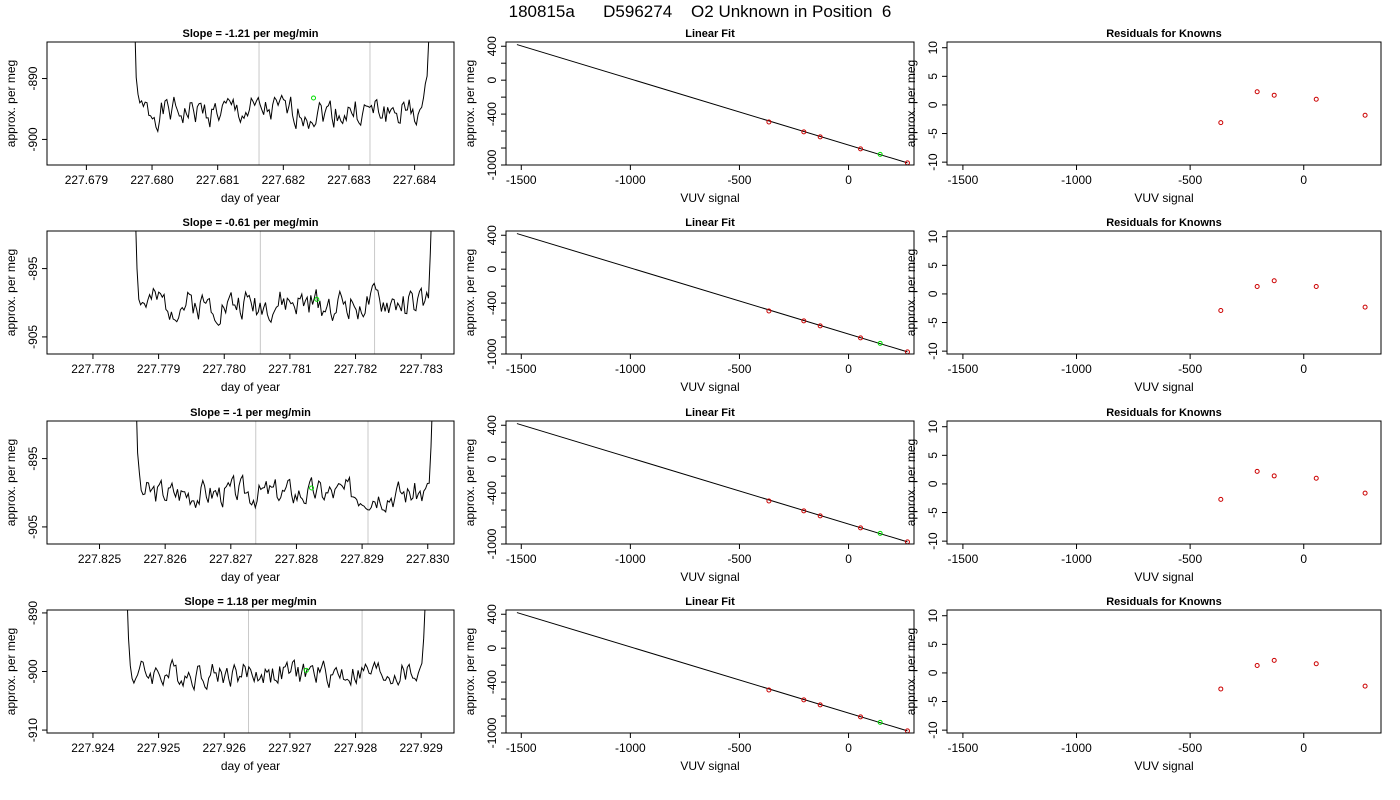 The image size is (1400, 800). I want to click on y-axis-tick-label: -890, so click(33, 78).